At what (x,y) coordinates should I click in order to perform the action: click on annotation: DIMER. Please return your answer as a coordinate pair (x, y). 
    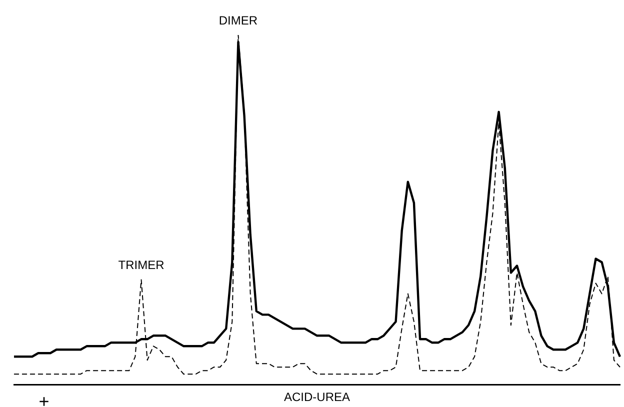
    Looking at the image, I should click on (238, 20).